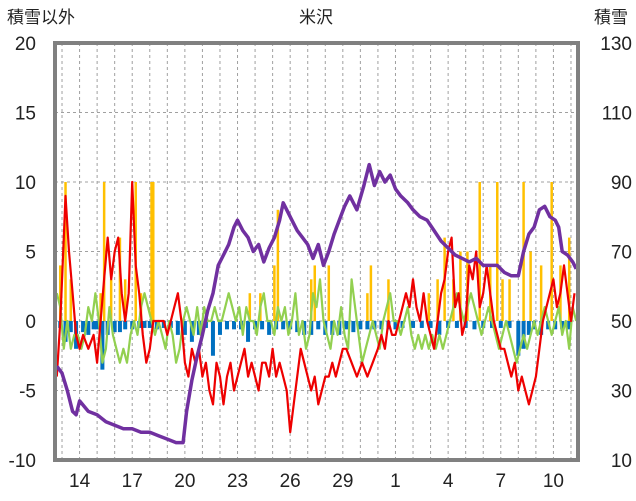  I want to click on right-axis-title: 積雪, so click(611, 18).